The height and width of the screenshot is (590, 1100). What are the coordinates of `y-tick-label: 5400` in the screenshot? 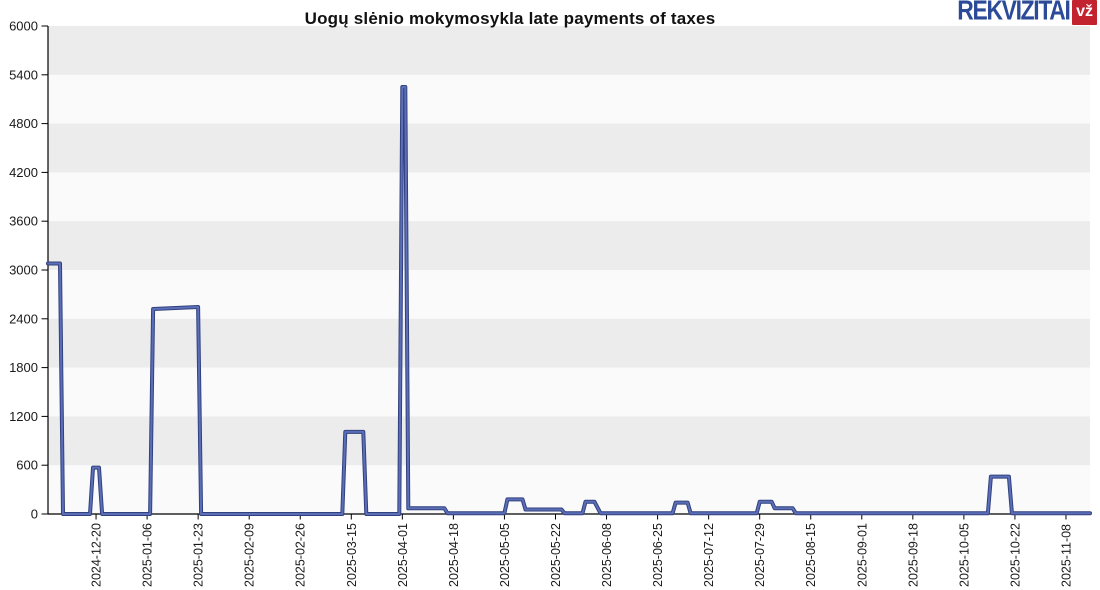 It's located at (23, 74).